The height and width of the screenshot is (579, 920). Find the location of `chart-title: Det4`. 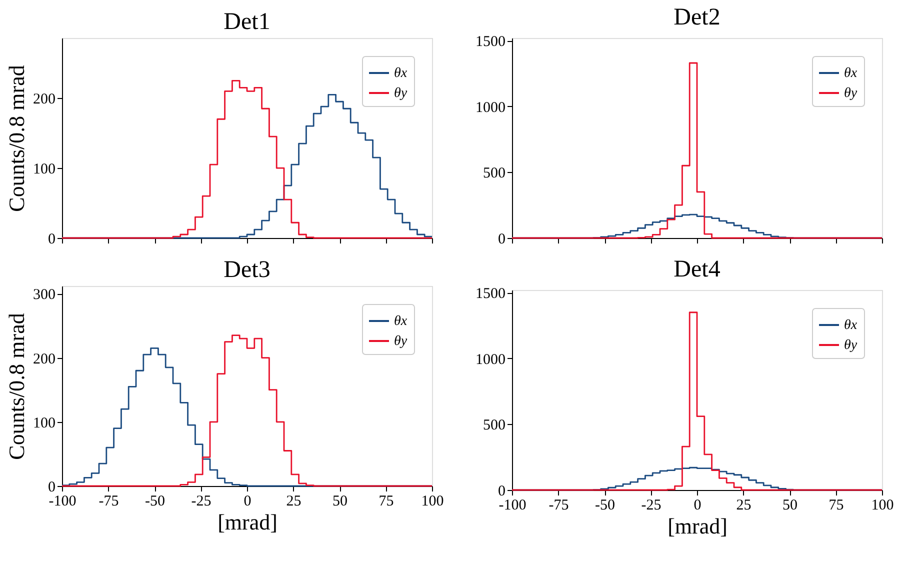

chart-title: Det4 is located at coordinates (697, 269).